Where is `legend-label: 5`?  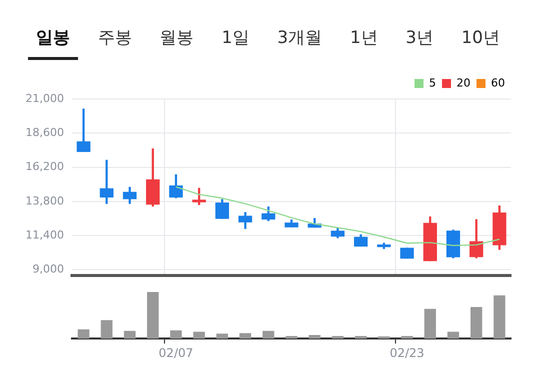 legend-label: 5 is located at coordinates (432, 83).